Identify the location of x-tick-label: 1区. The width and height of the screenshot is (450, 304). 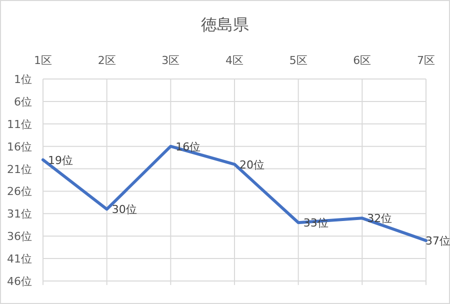
(43, 60).